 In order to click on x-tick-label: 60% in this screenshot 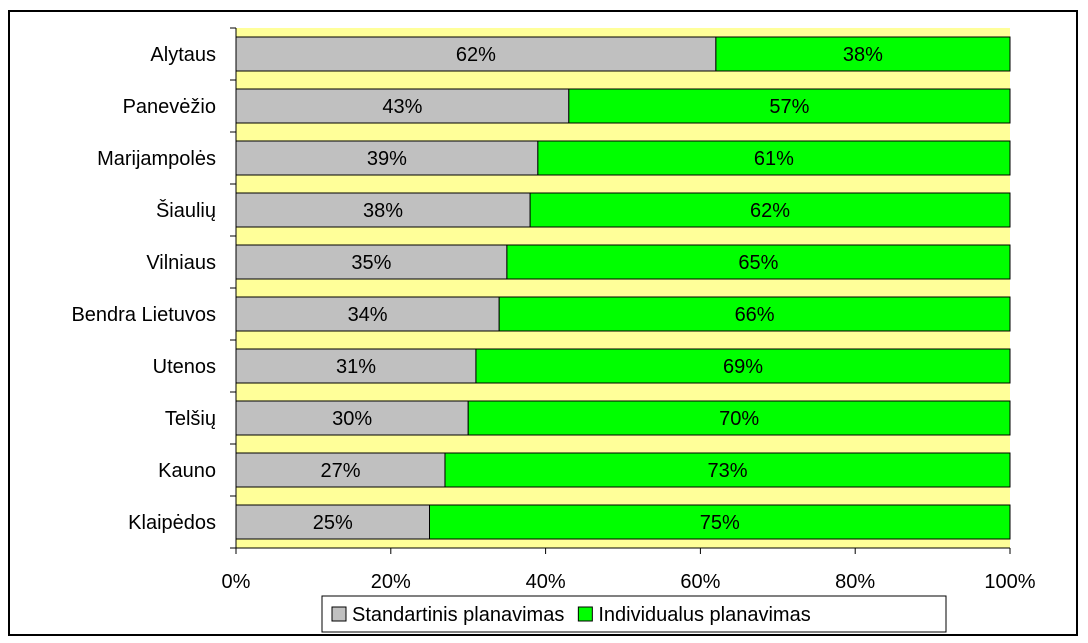, I will do `click(700, 582)`.